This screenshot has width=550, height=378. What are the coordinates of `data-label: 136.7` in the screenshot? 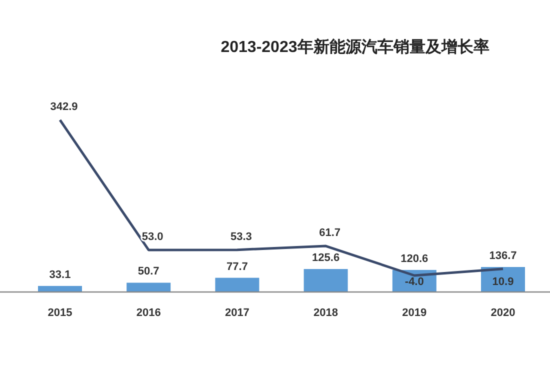 It's located at (503, 256).